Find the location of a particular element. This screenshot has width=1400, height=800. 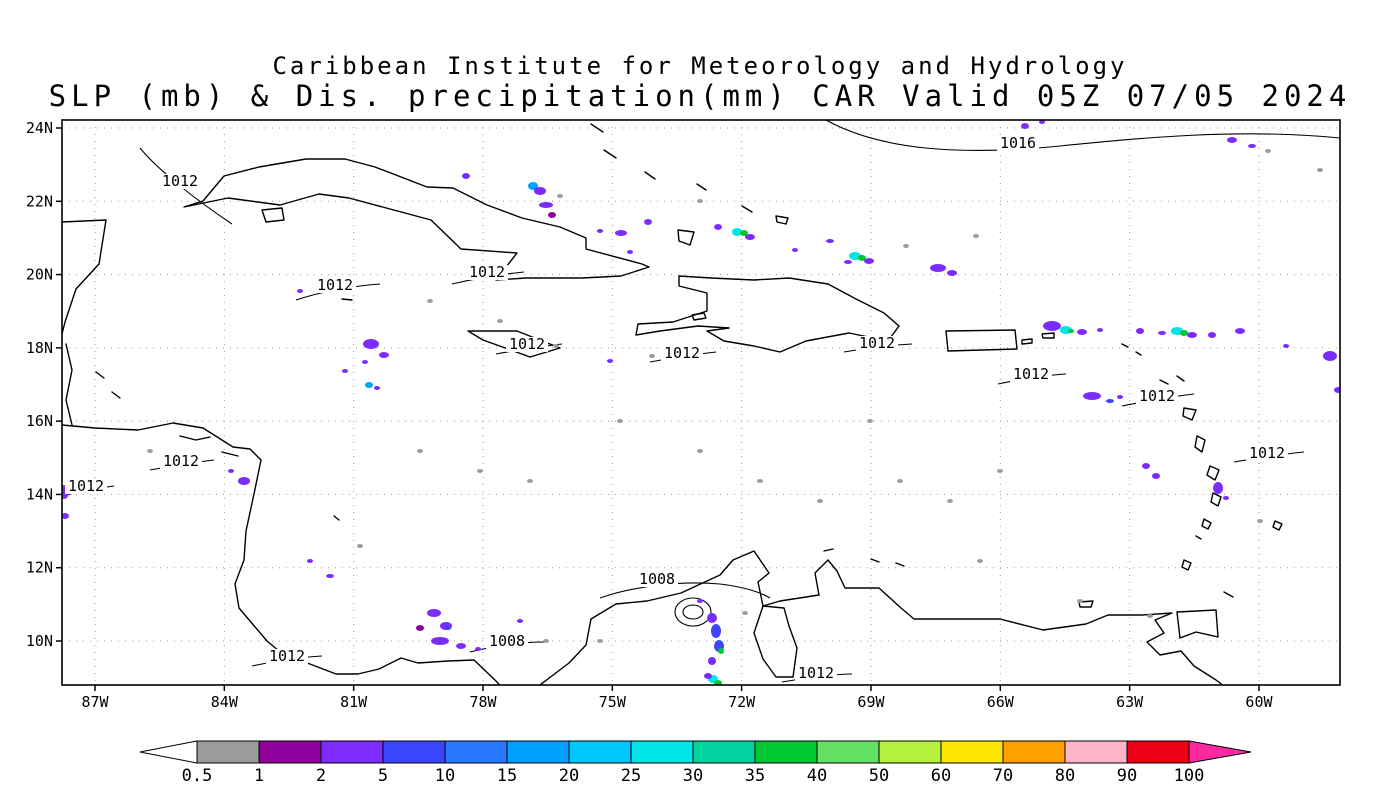

colorbar-tick-label: 0.5 is located at coordinates (197, 776).